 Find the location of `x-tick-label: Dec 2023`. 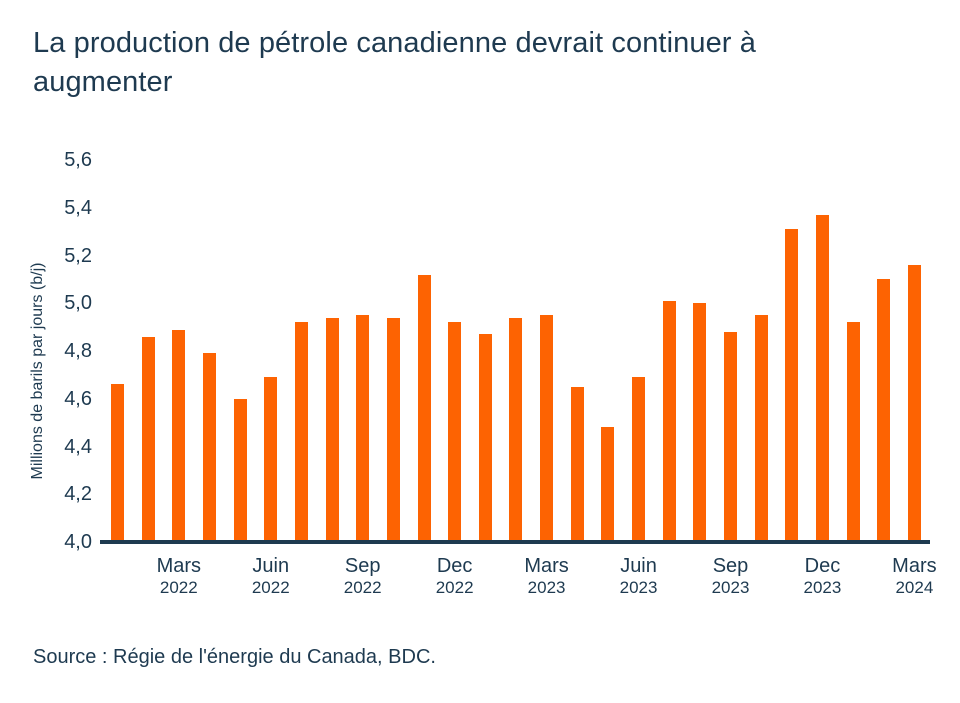

x-tick-label: Dec 2023 is located at coordinates (822, 576).